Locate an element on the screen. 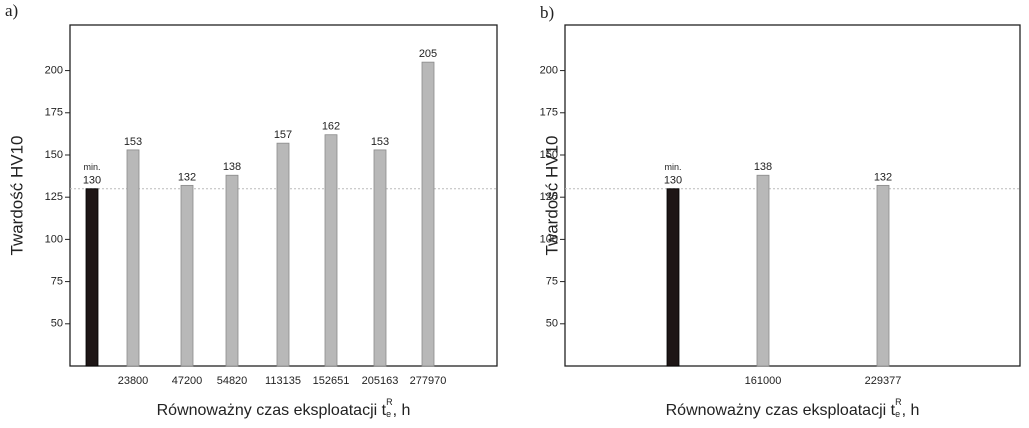  panel-label: a) is located at coordinates (11, 10).